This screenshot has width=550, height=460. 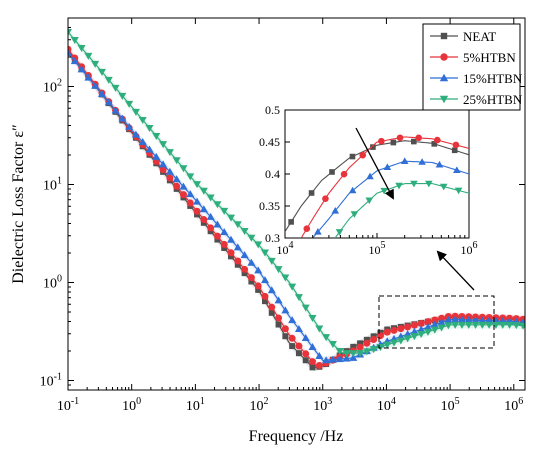 What do you see at coordinates (489, 57) in the screenshot?
I see `legend-label: 5%HTBN` at bounding box center [489, 57].